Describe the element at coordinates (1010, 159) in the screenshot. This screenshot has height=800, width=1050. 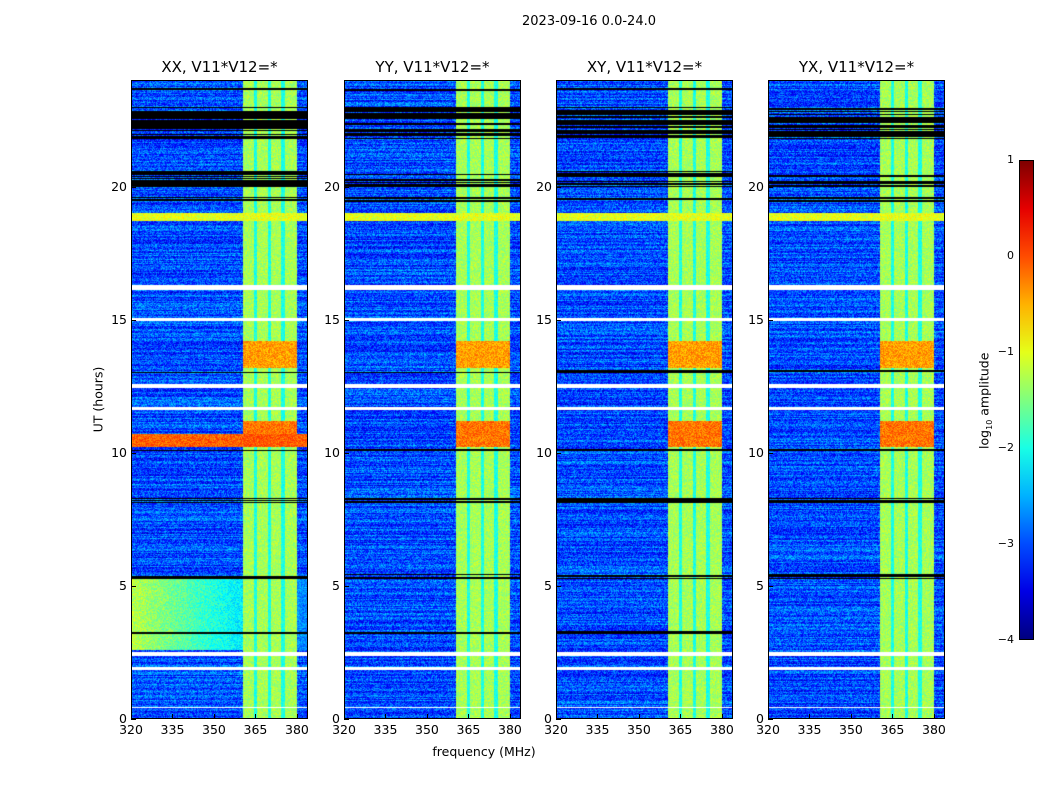
I see `colorbar-tick-label: 1` at that location.